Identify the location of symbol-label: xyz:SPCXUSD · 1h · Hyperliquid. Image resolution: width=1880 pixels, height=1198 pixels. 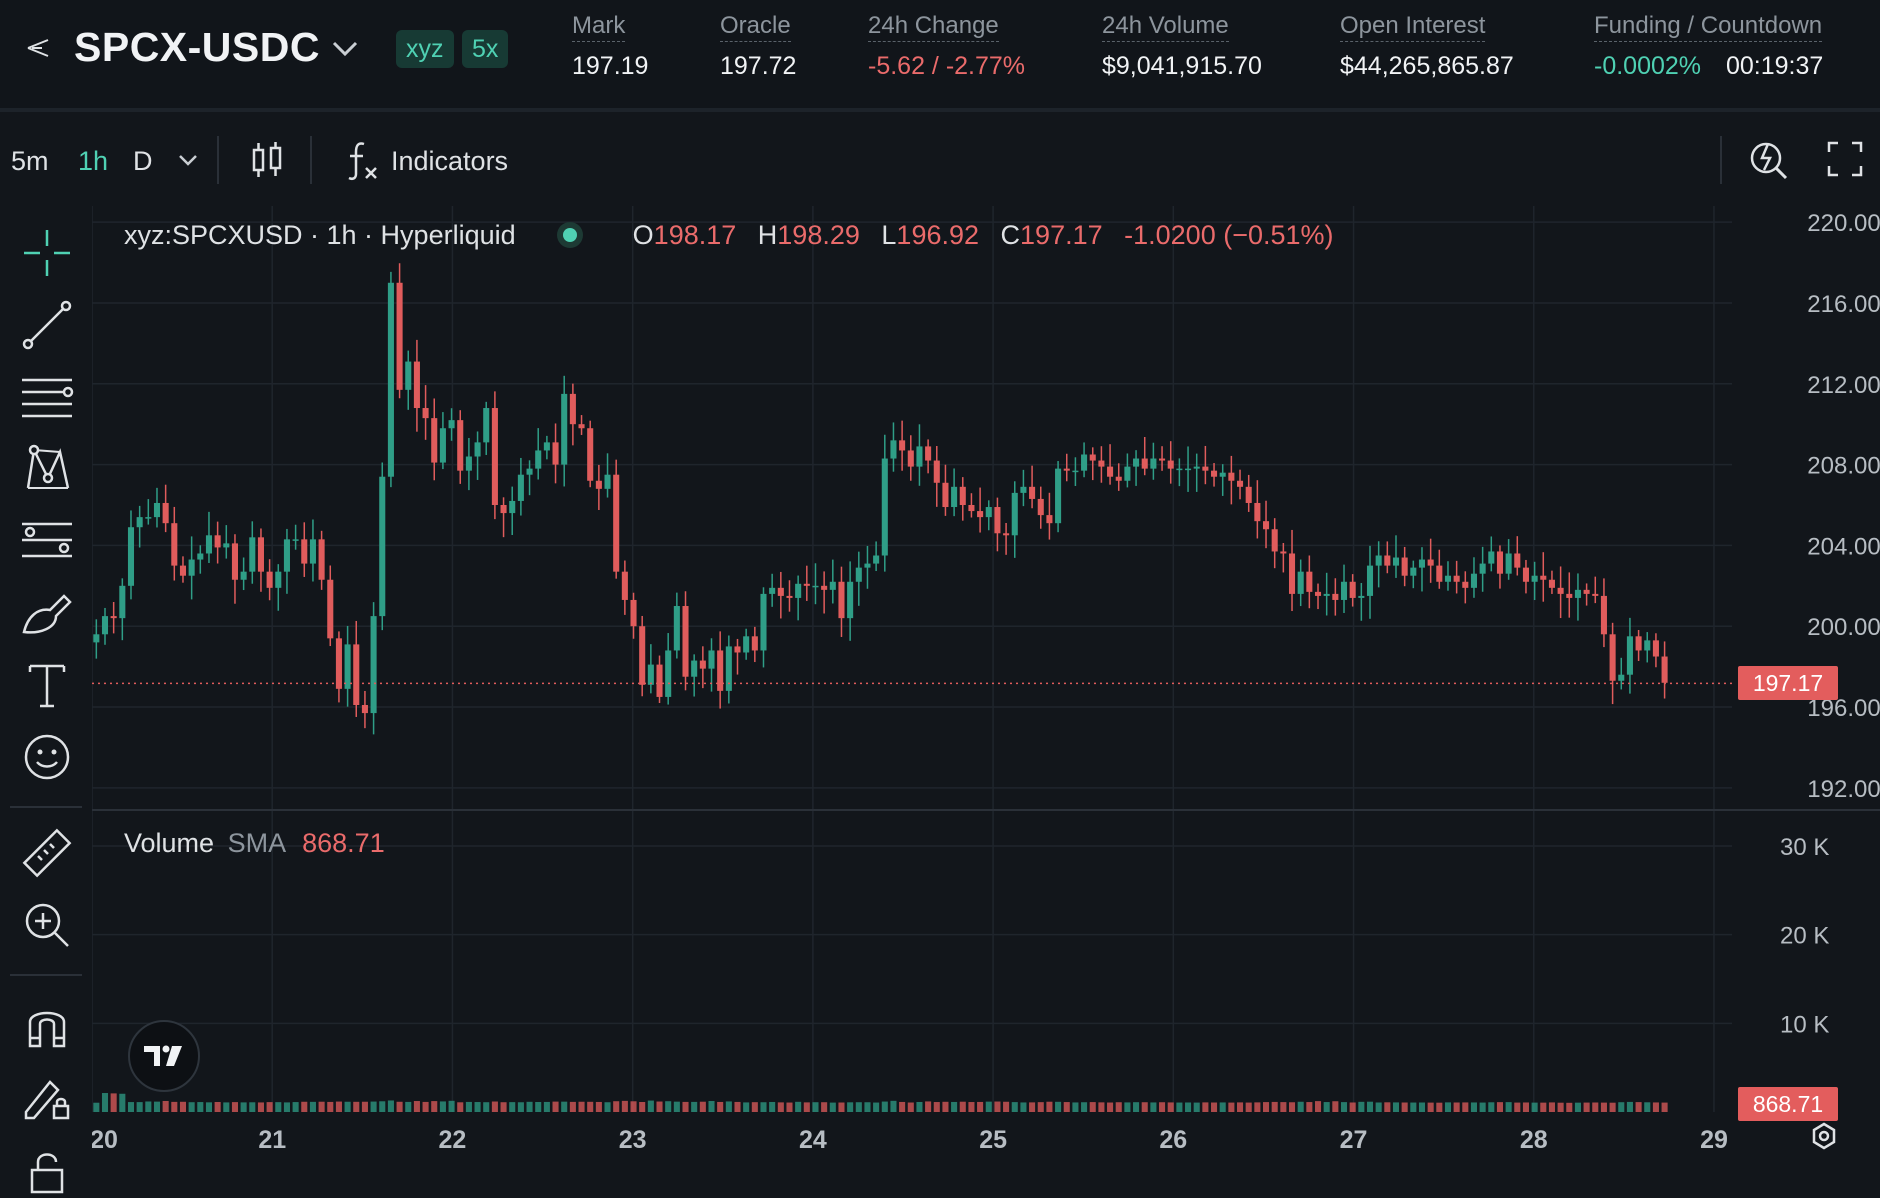
(320, 235).